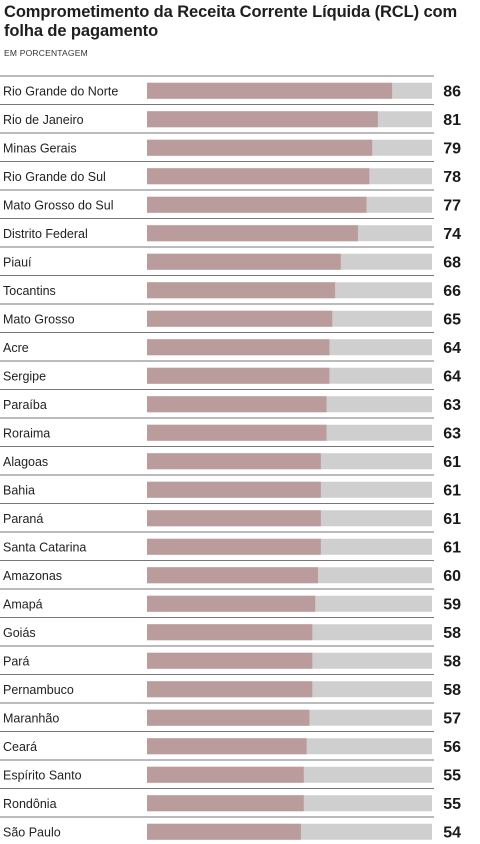 The height and width of the screenshot is (844, 480). What do you see at coordinates (24, 376) in the screenshot?
I see `category-label: Sergipe` at bounding box center [24, 376].